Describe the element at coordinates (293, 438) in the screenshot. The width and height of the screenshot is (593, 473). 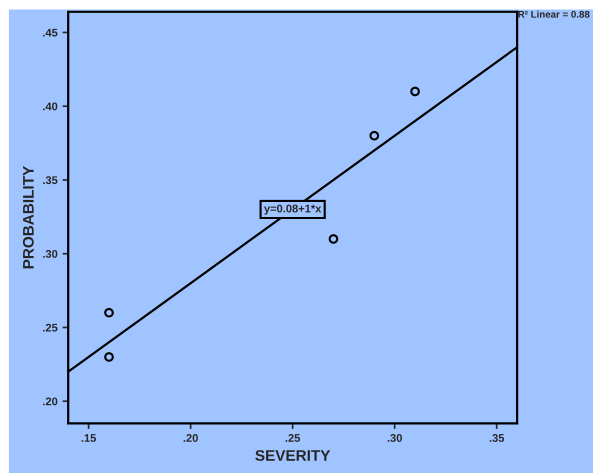
I see `x-tick-label: .25` at that location.